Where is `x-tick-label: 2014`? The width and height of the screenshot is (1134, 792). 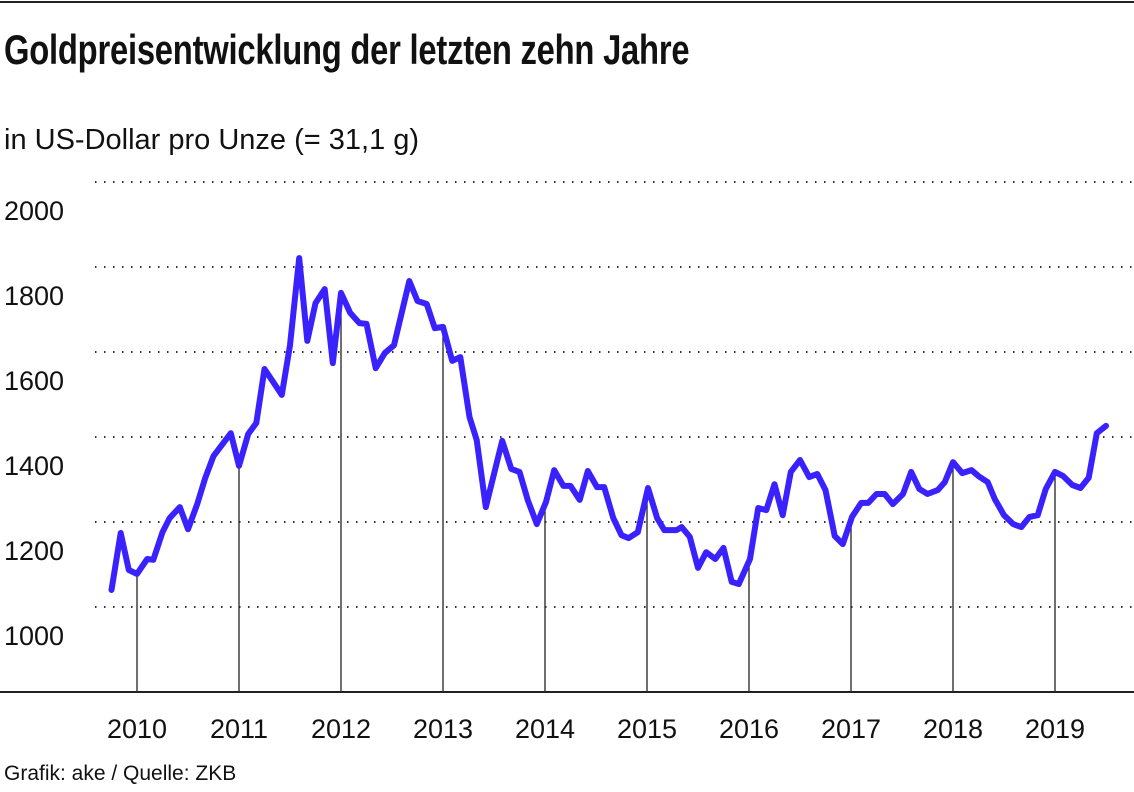 x-tick-label: 2014 is located at coordinates (545, 729).